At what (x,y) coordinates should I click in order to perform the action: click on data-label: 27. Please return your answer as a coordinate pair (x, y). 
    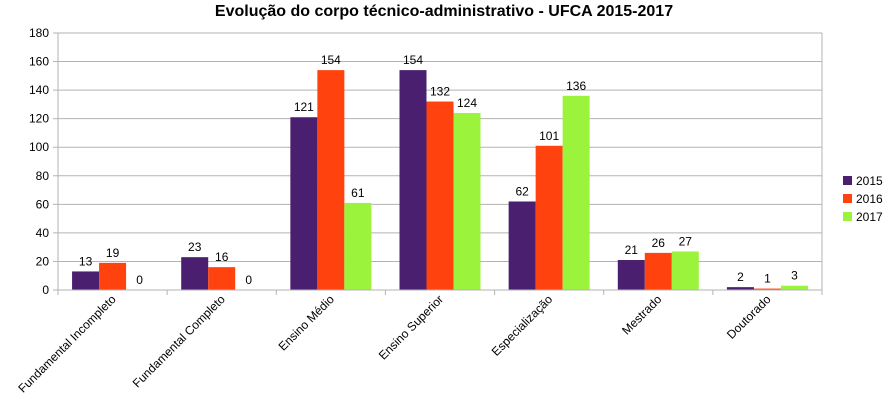
    Looking at the image, I should click on (686, 241).